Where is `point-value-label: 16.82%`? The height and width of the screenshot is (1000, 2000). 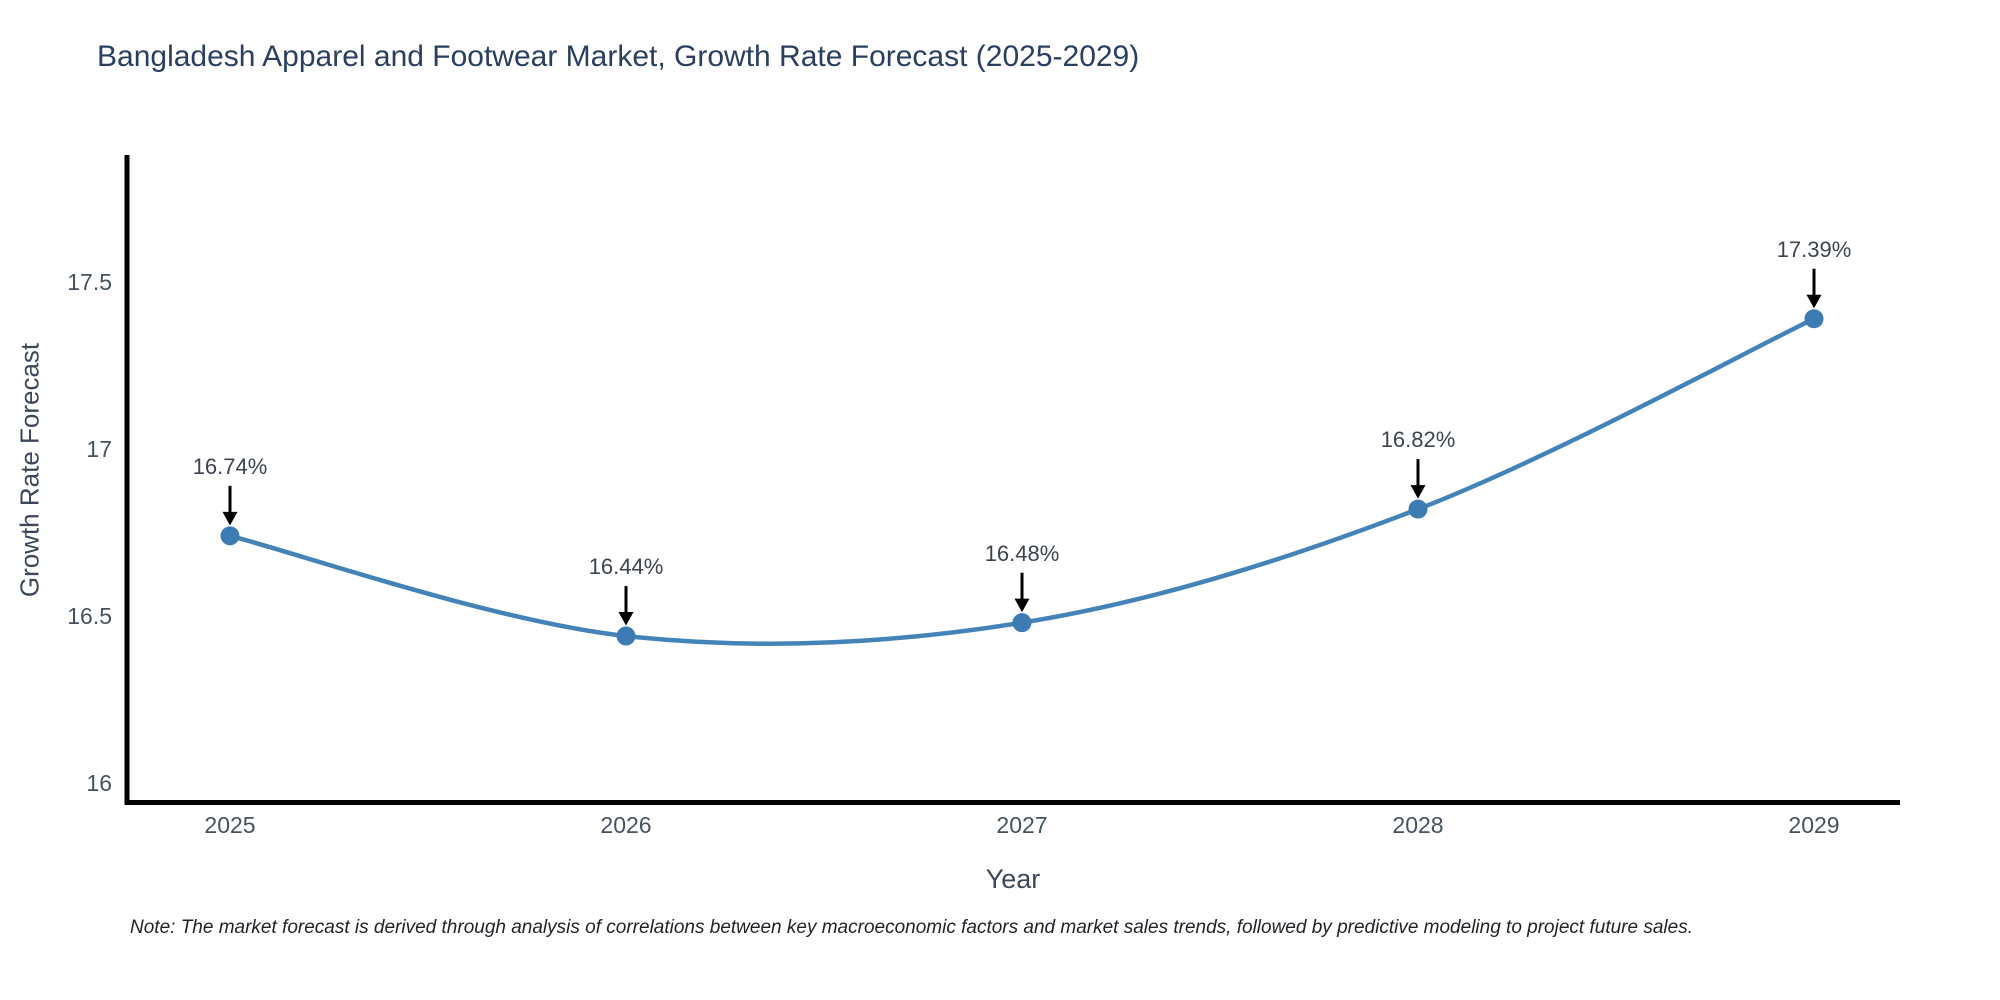
point-value-label: 16.82% is located at coordinates (1418, 440).